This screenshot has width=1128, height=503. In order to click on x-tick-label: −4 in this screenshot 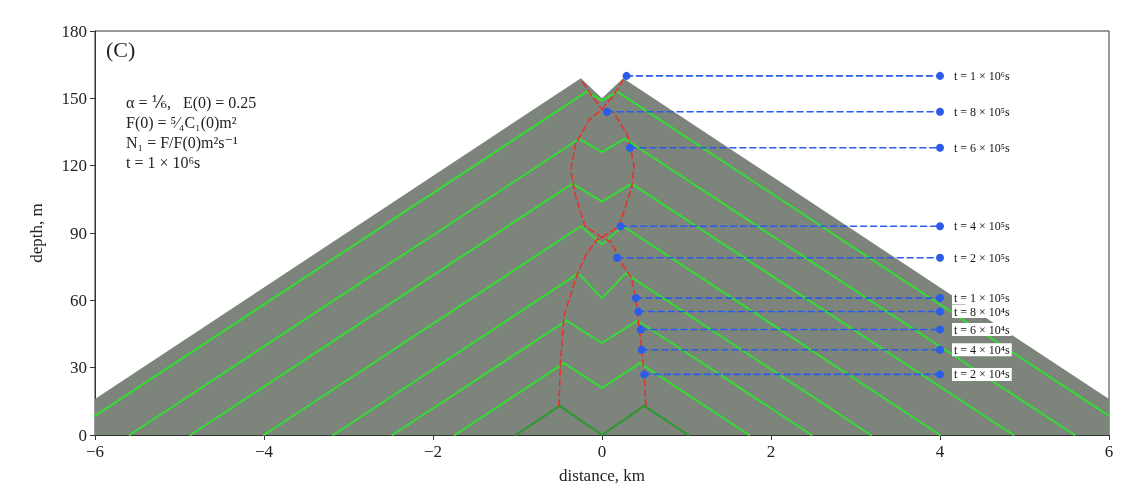, I will do `click(264, 451)`.